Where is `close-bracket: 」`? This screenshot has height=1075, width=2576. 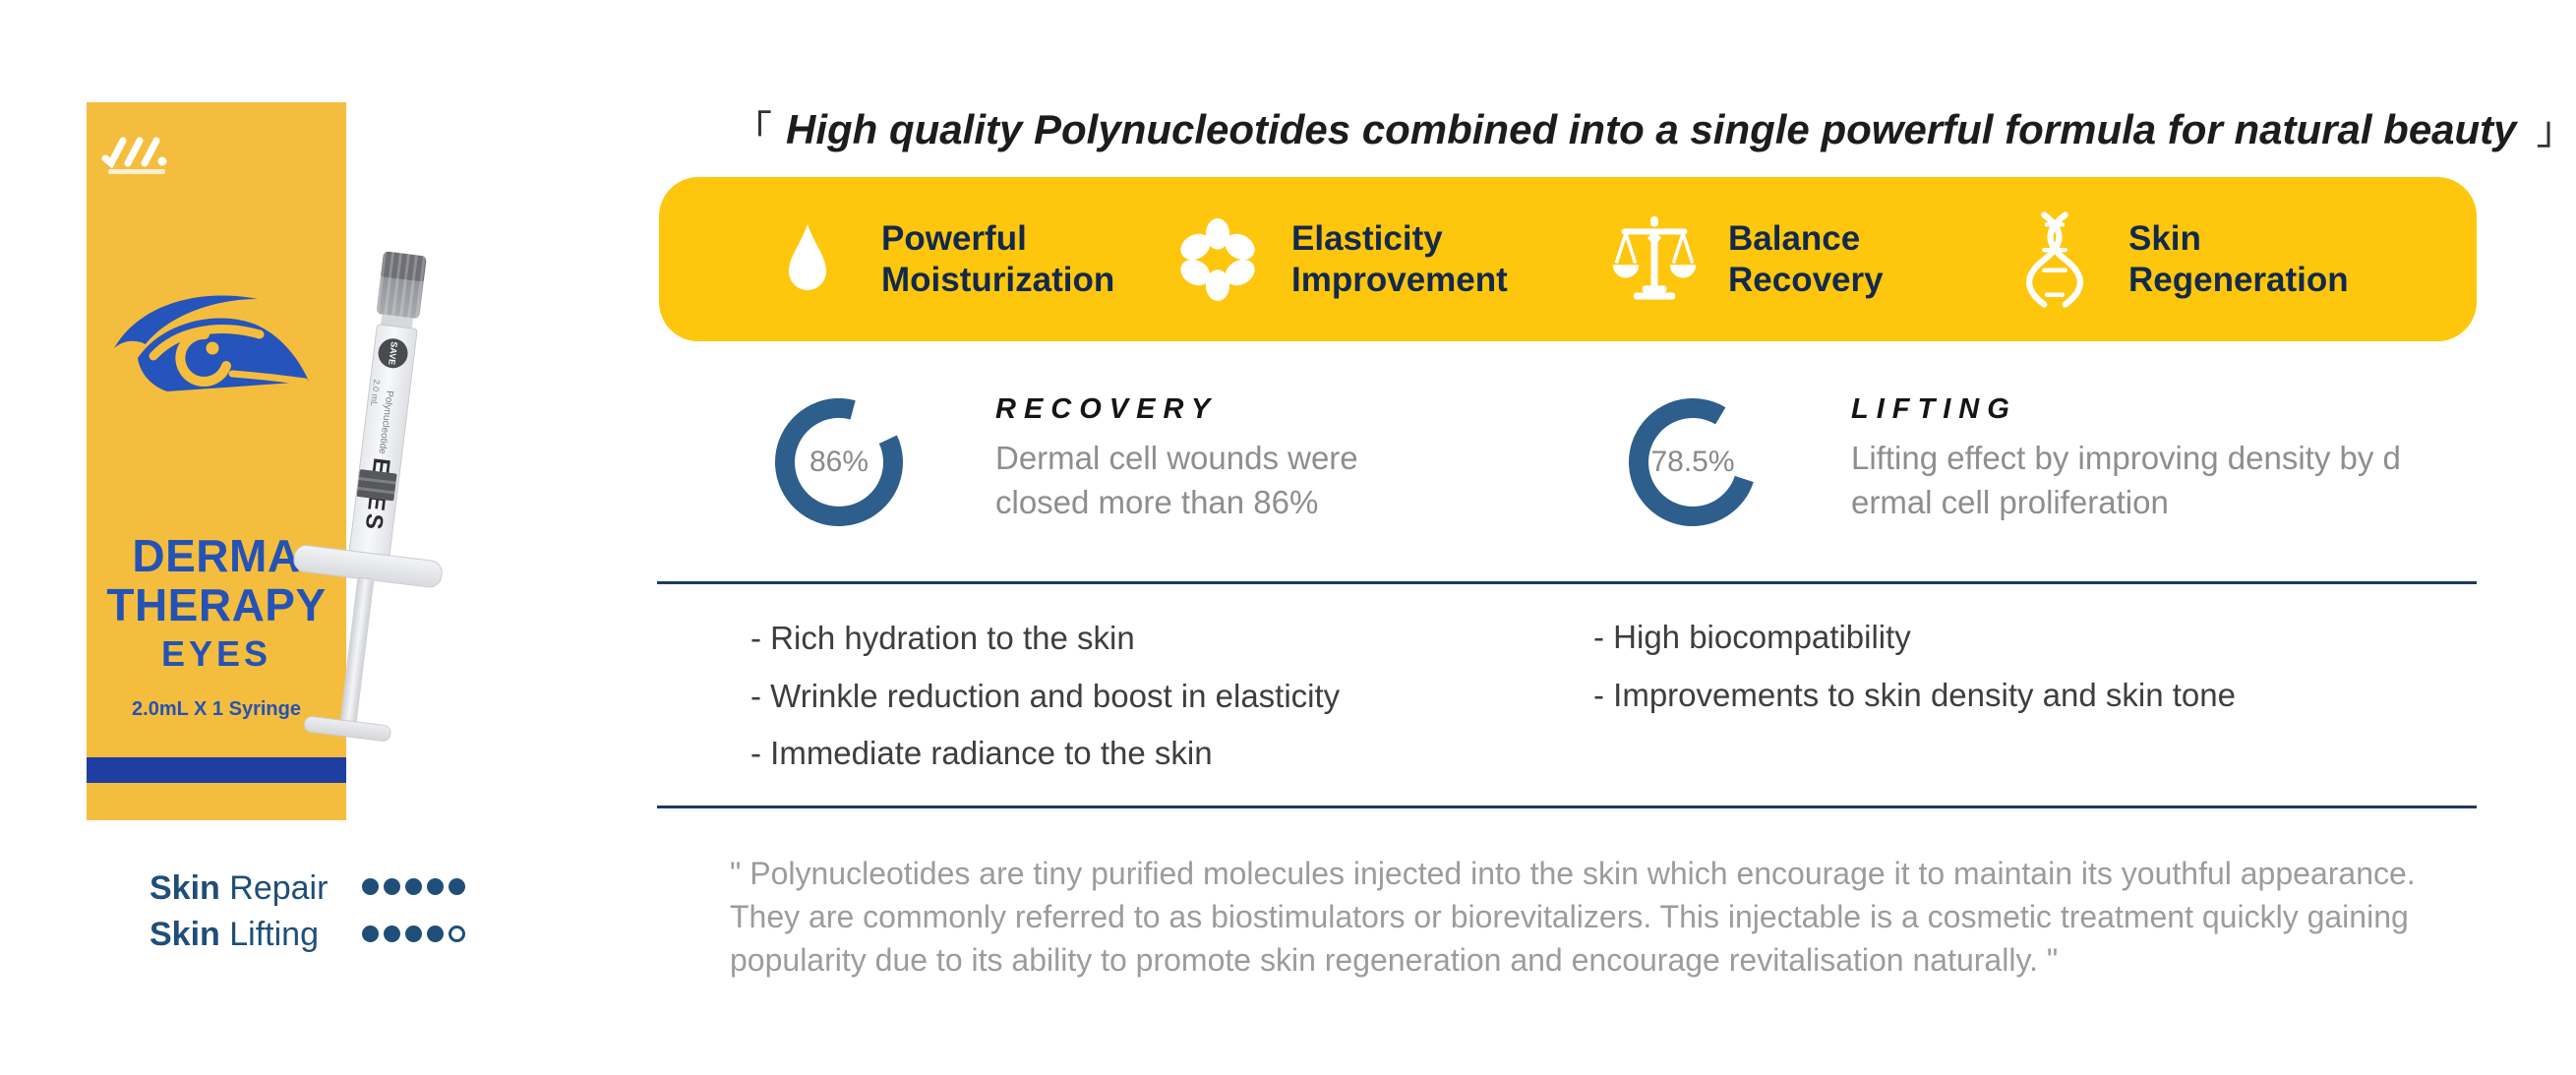 close-bracket: 」 is located at coordinates (2556, 130).